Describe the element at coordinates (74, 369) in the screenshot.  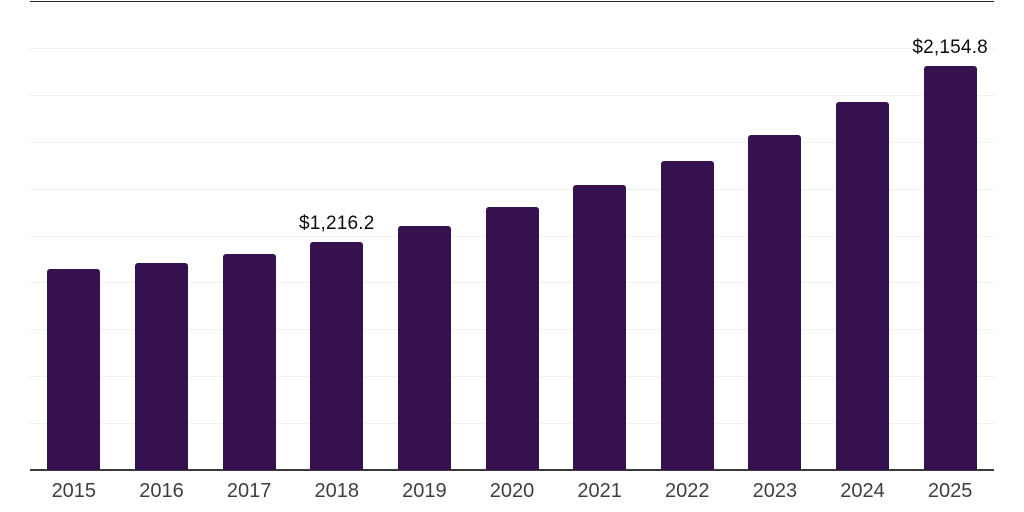
I see `bar-2015` at that location.